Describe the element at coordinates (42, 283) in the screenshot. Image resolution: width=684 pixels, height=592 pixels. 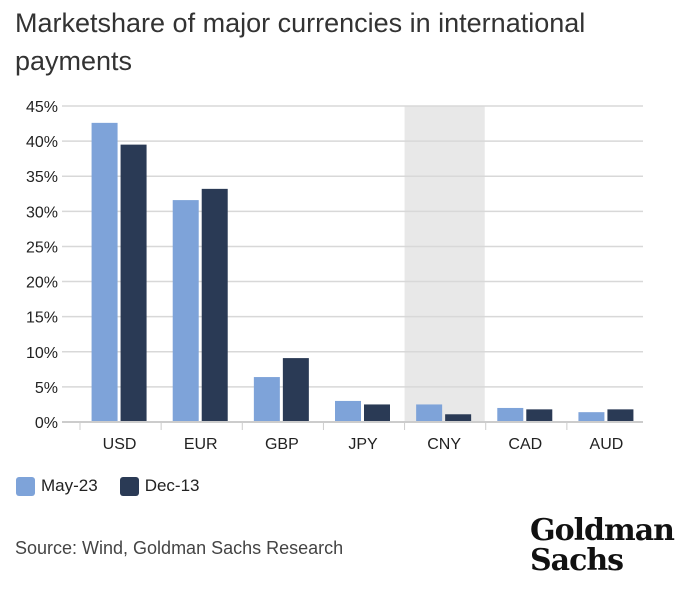
I see `y-tick-label: 20%` at that location.